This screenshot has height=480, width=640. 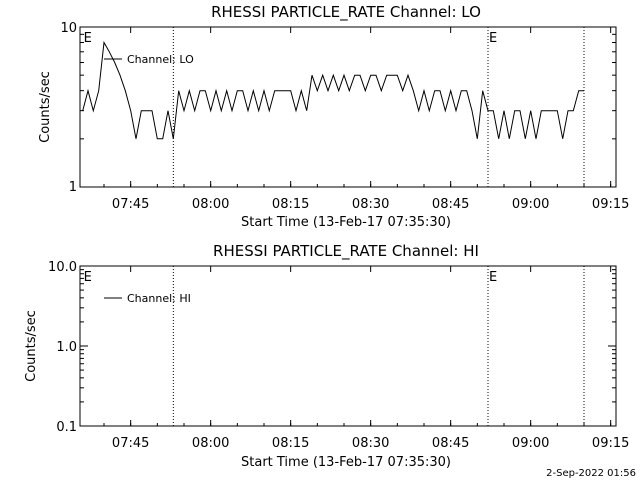 I want to click on footer-timestamp: 2-Sep-2022 01:56, so click(x=591, y=473).